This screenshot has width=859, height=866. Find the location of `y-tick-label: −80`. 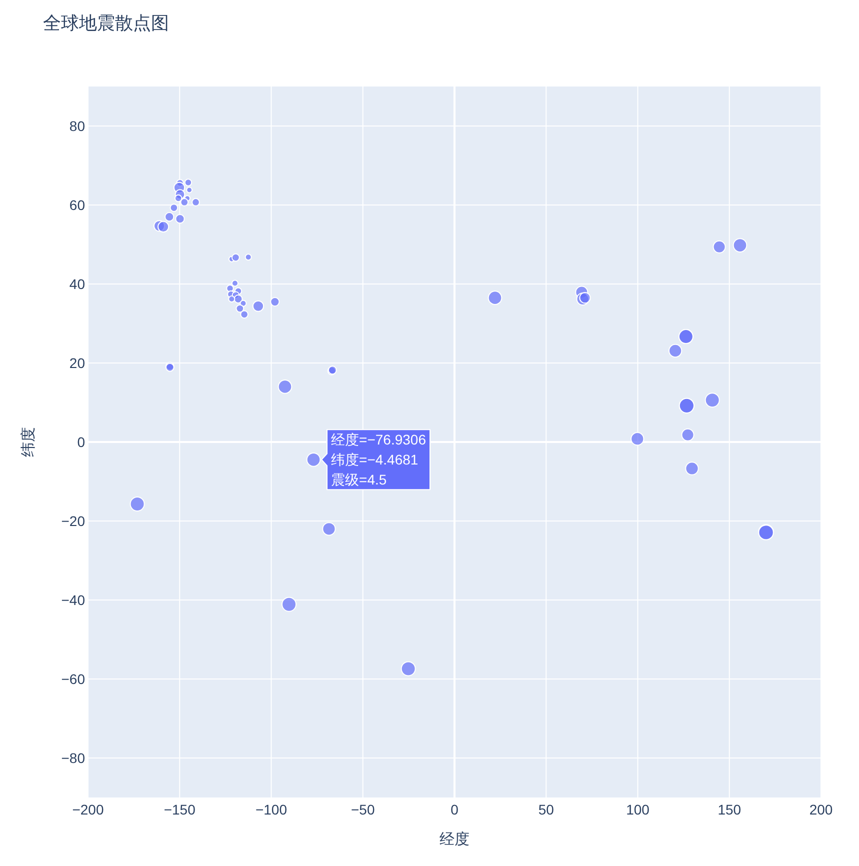

y-tick-label: −80 is located at coordinates (73, 758).